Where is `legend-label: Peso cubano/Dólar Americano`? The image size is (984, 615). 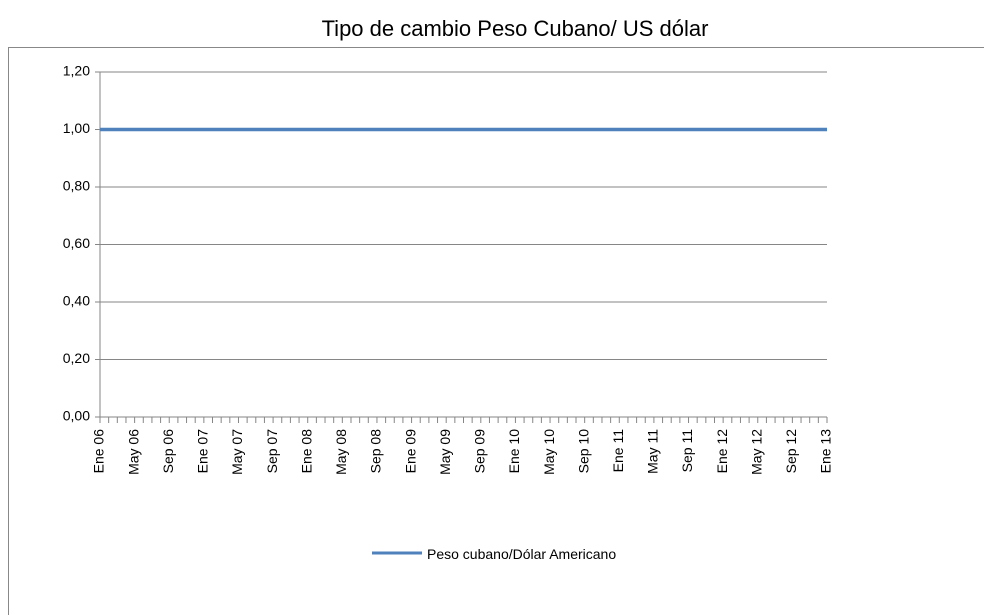 legend-label: Peso cubano/Dólar Americano is located at coordinates (522, 554).